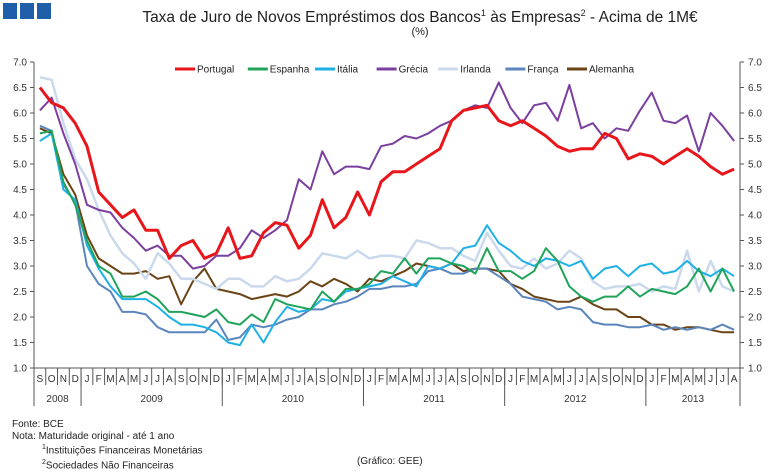 The width and height of the screenshot is (772, 474). What do you see at coordinates (755, 292) in the screenshot?
I see `y-tick-label-right: 2.5` at bounding box center [755, 292].